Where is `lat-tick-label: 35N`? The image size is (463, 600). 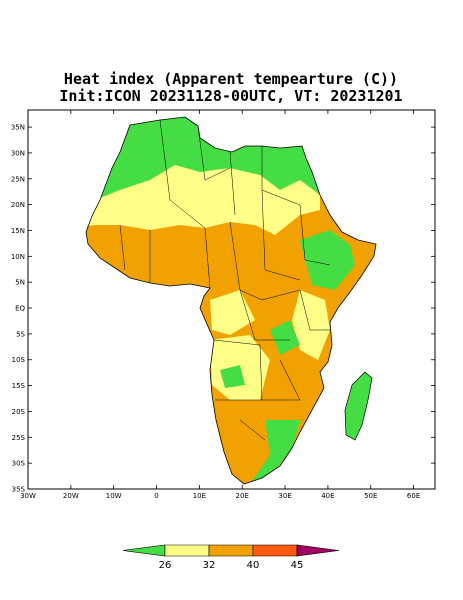 lat-tick-label: 35N is located at coordinates (18, 128).